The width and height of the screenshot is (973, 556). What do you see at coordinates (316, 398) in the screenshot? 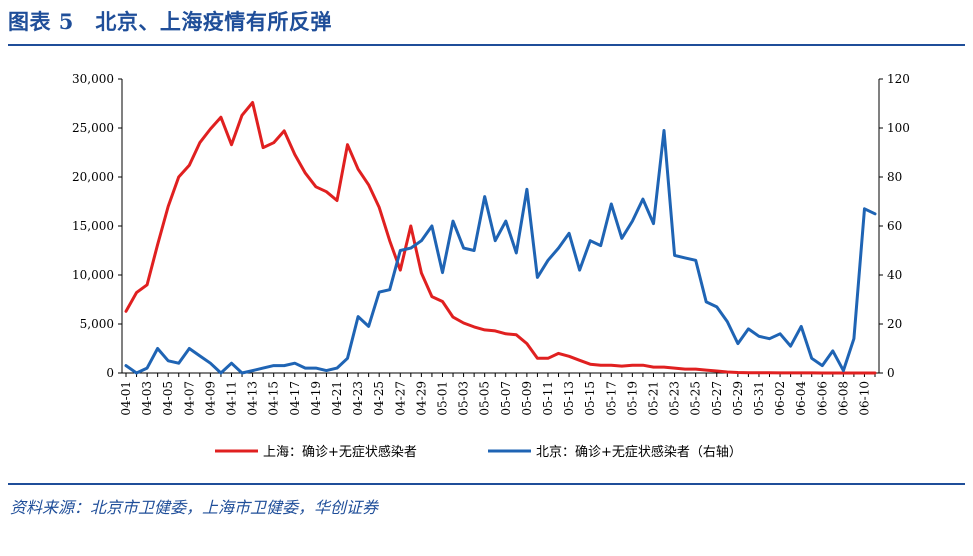
I see `x-tick-label: 04-19` at bounding box center [316, 398].